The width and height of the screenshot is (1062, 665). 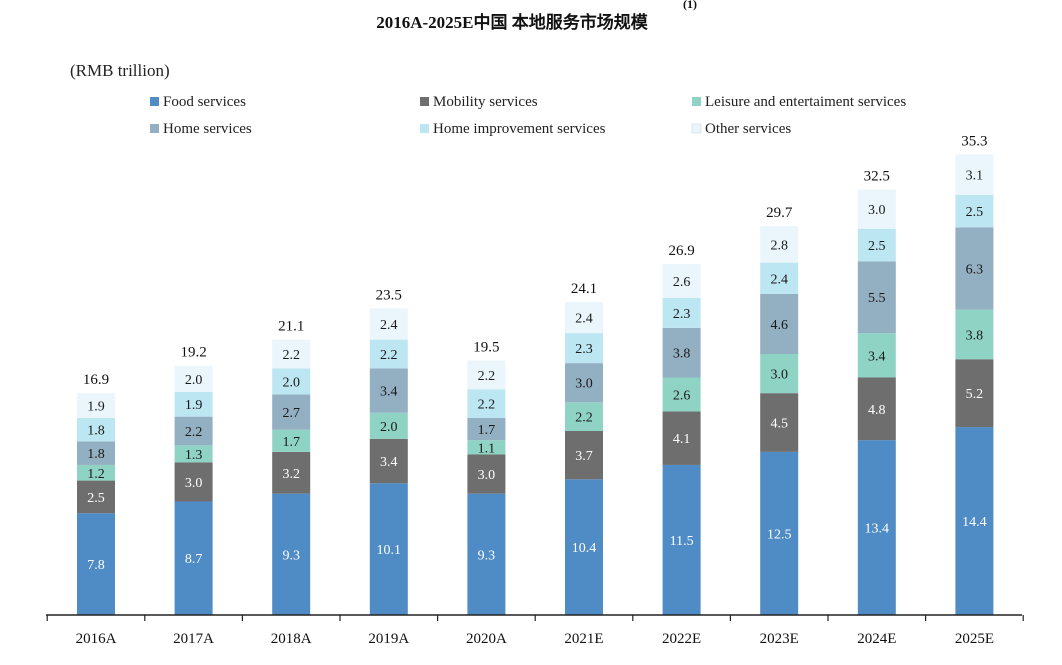 What do you see at coordinates (96, 380) in the screenshot?
I see `total-label: 16.9` at bounding box center [96, 380].